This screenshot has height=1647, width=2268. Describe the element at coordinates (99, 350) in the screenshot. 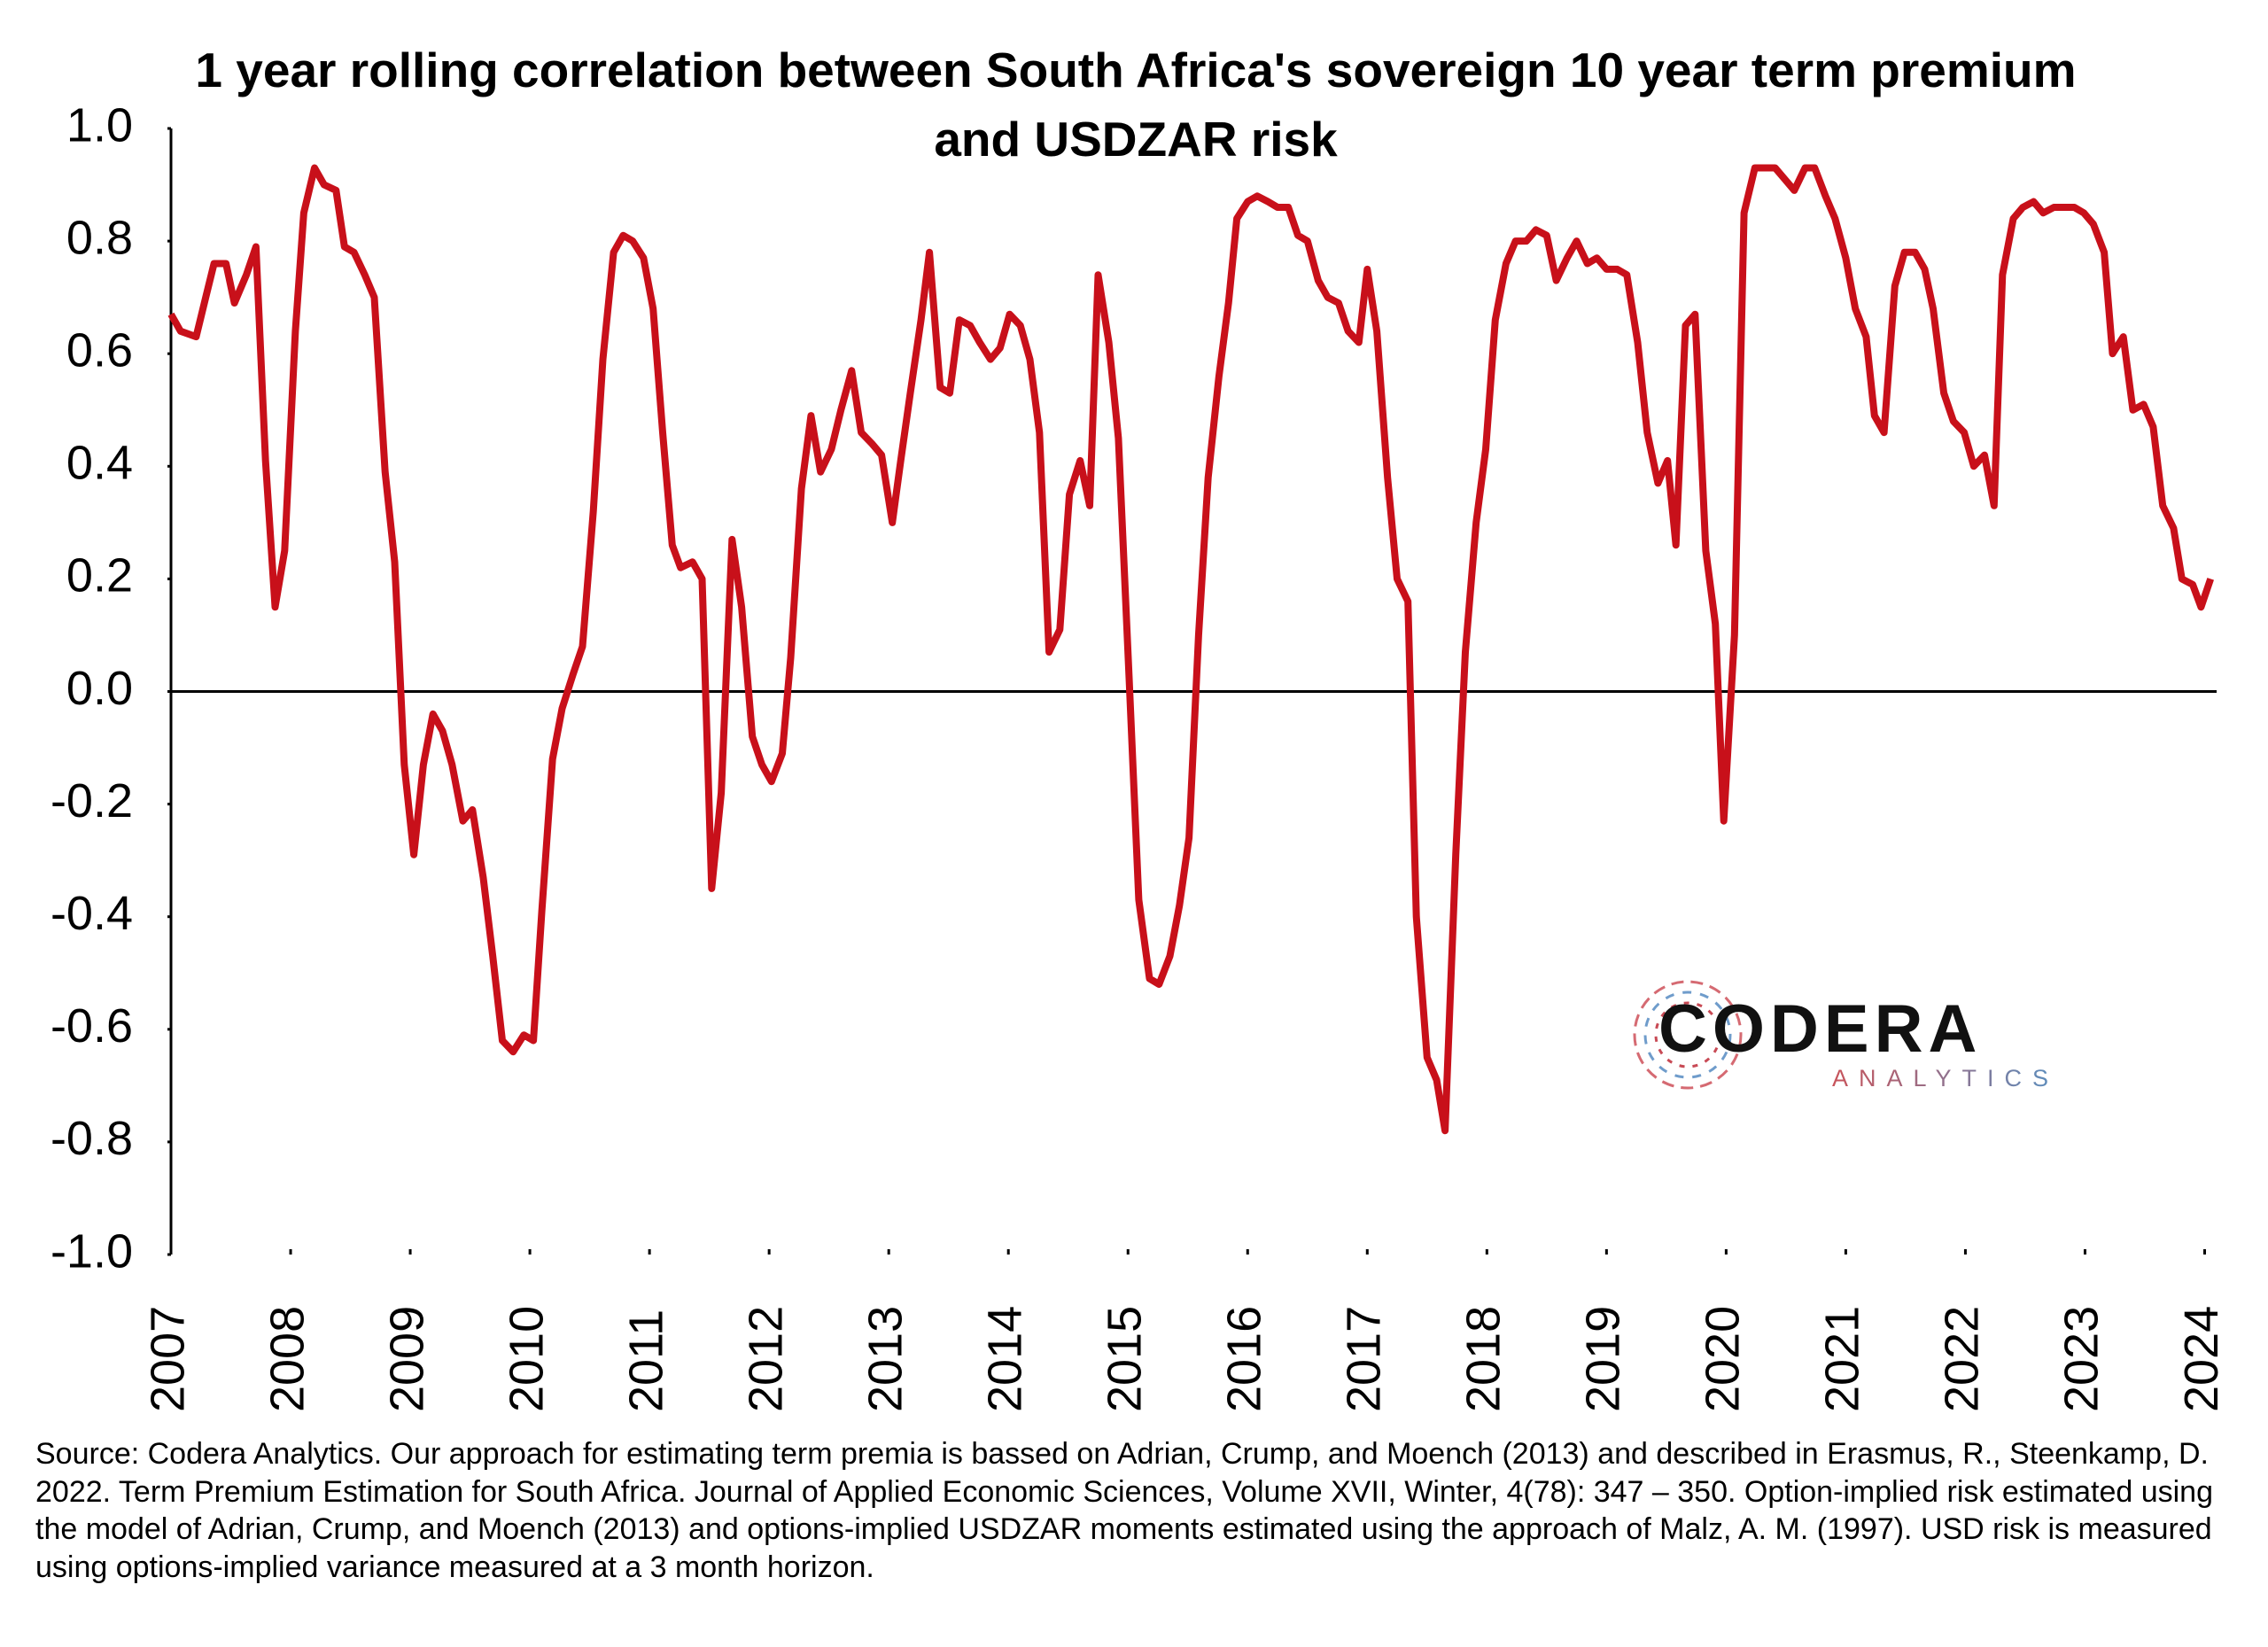

I see `y-tick-label: 0.6` at that location.